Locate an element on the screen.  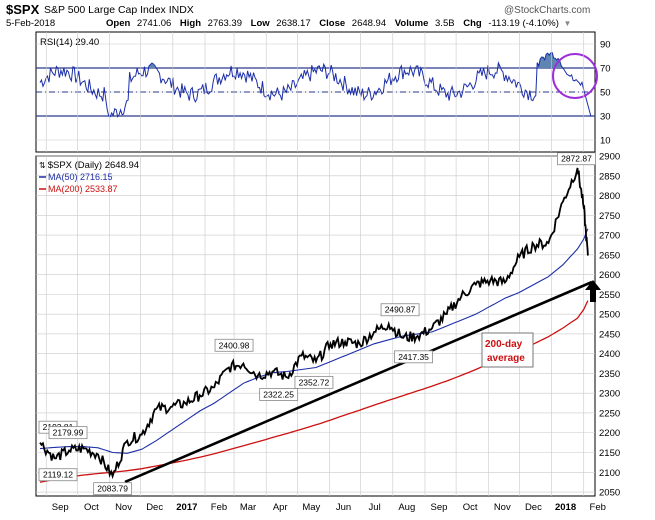
high-label: High is located at coordinates (190, 23).